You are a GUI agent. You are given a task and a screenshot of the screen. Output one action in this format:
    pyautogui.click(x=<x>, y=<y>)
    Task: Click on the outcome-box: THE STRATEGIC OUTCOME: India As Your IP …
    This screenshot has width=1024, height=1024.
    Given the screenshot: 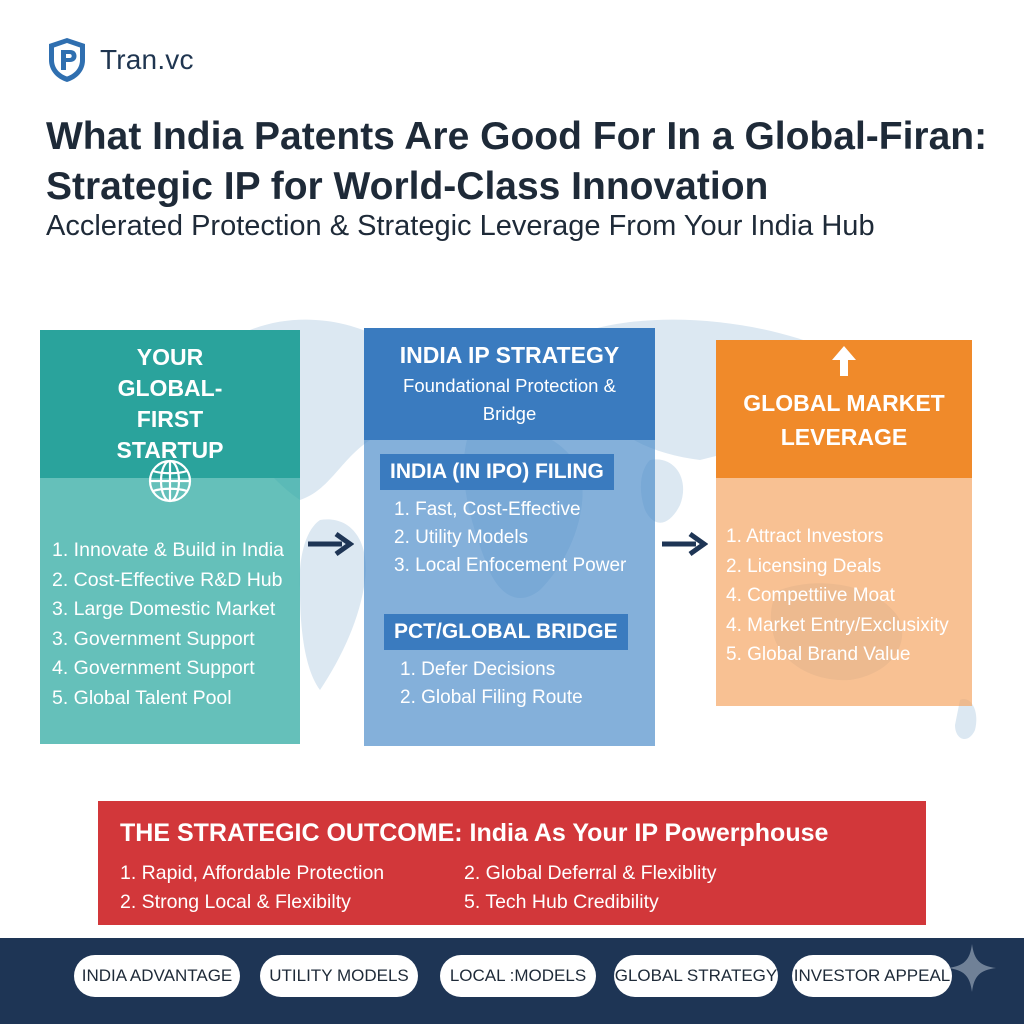 What is the action you would take?
    pyautogui.click(x=512, y=863)
    